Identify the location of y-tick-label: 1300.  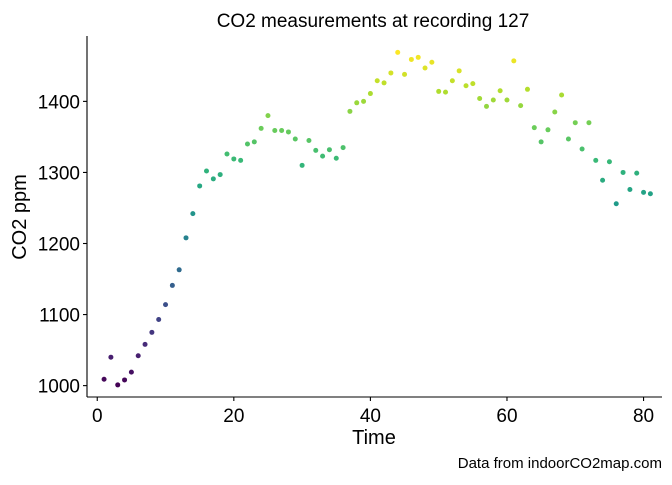
(59, 173).